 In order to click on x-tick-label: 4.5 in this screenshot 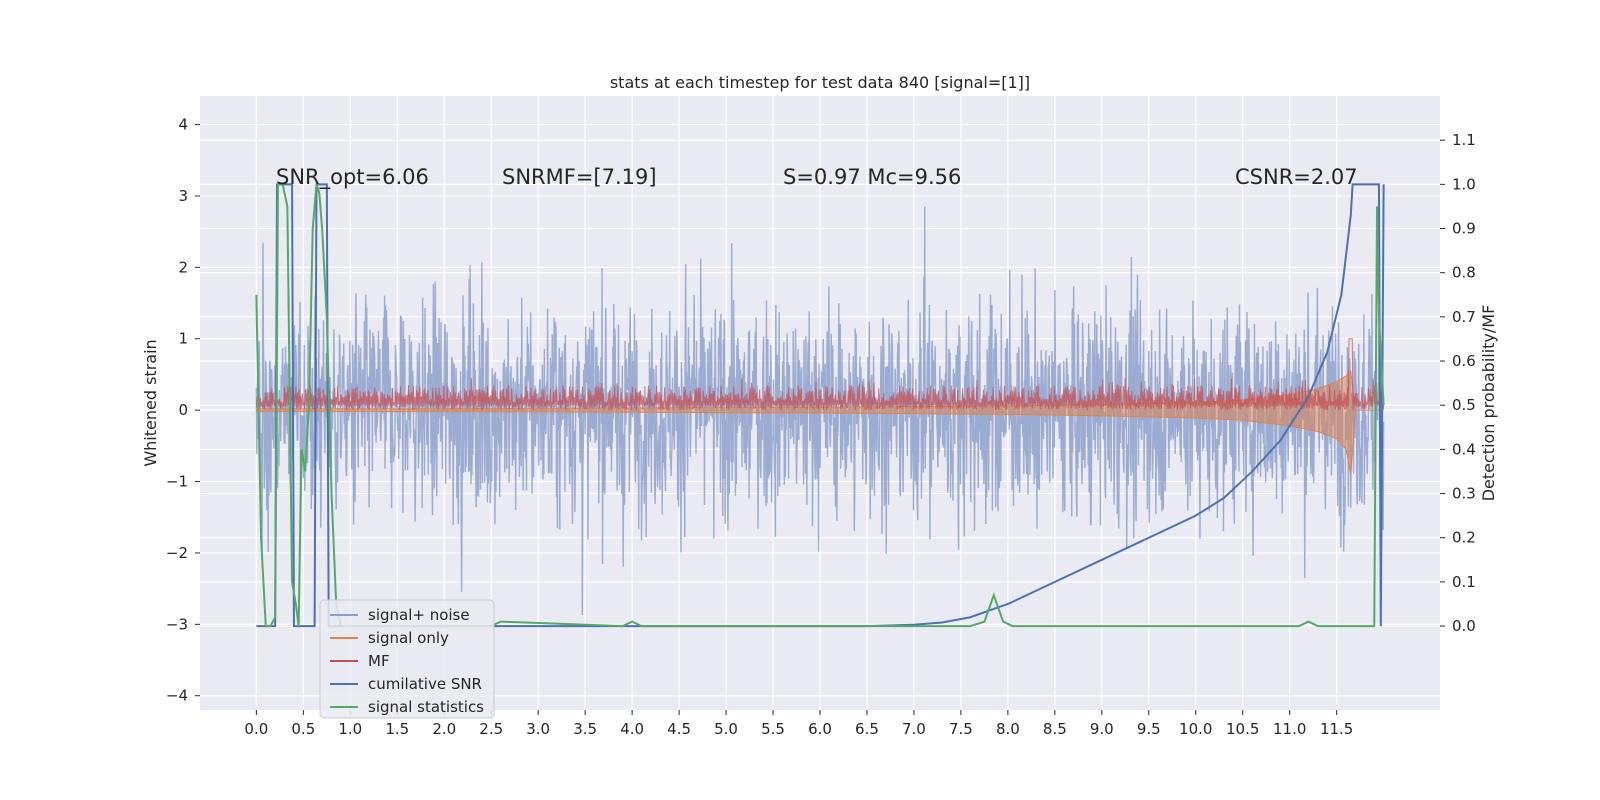, I will do `click(679, 729)`.